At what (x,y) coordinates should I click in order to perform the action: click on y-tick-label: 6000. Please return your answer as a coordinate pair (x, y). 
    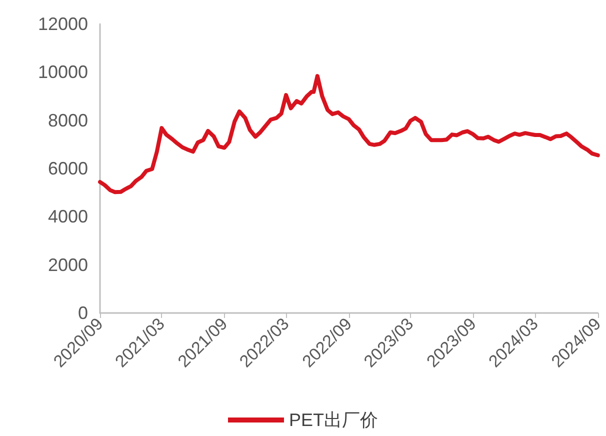
    Looking at the image, I should click on (68, 168).